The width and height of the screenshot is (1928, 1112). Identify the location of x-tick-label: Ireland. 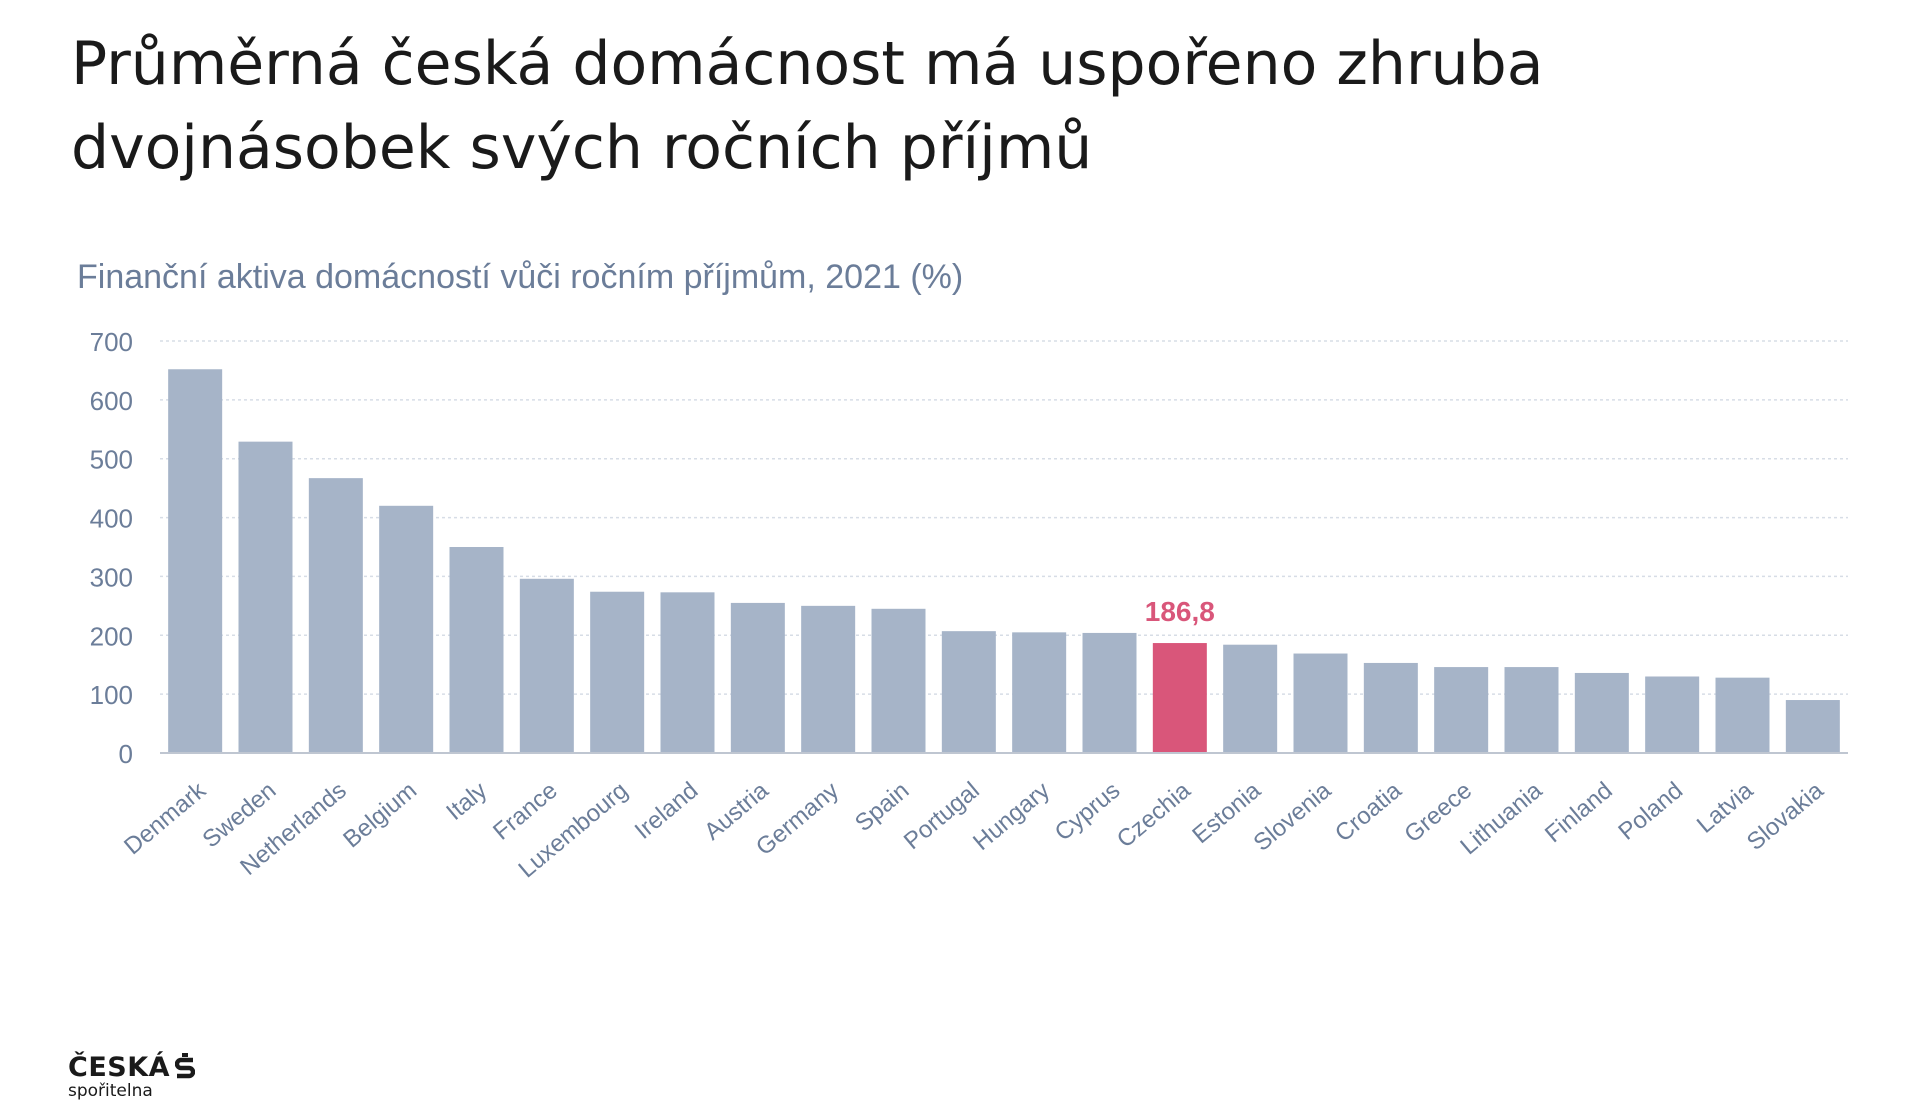
(667, 811).